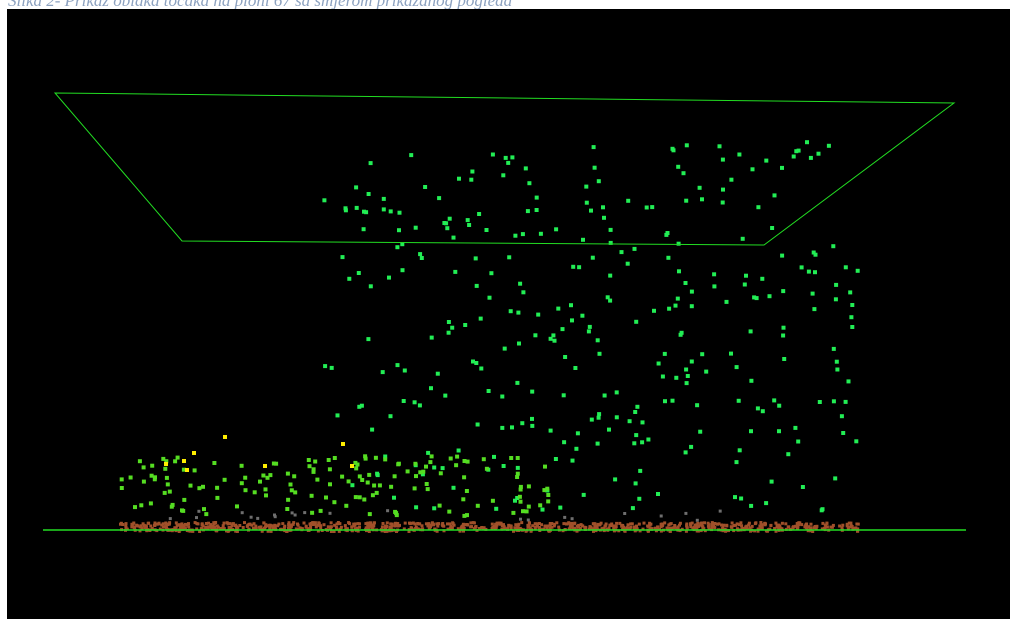  I want to click on yellow-point, so click(184, 461).